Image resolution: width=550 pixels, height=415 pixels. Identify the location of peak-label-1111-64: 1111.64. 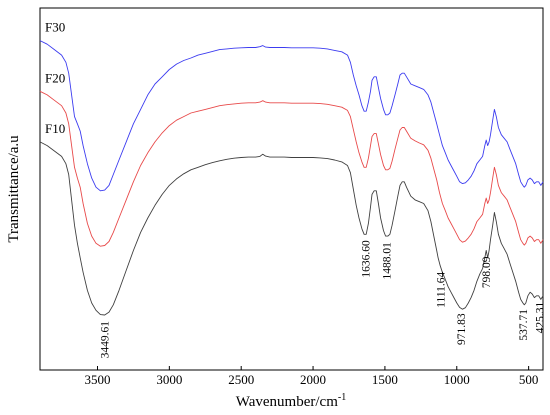
(442, 289).